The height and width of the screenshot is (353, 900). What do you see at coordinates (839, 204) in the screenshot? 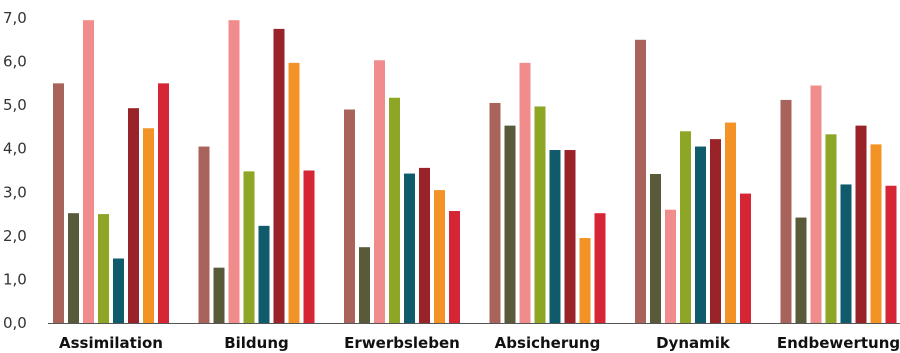
I see `bar-group-endbewertung` at bounding box center [839, 204].